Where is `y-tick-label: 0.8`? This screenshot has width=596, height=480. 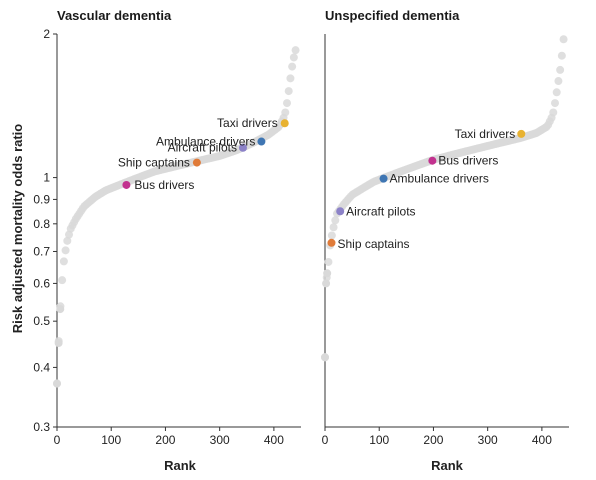 y-tick-label: 0.8 is located at coordinates (41, 224).